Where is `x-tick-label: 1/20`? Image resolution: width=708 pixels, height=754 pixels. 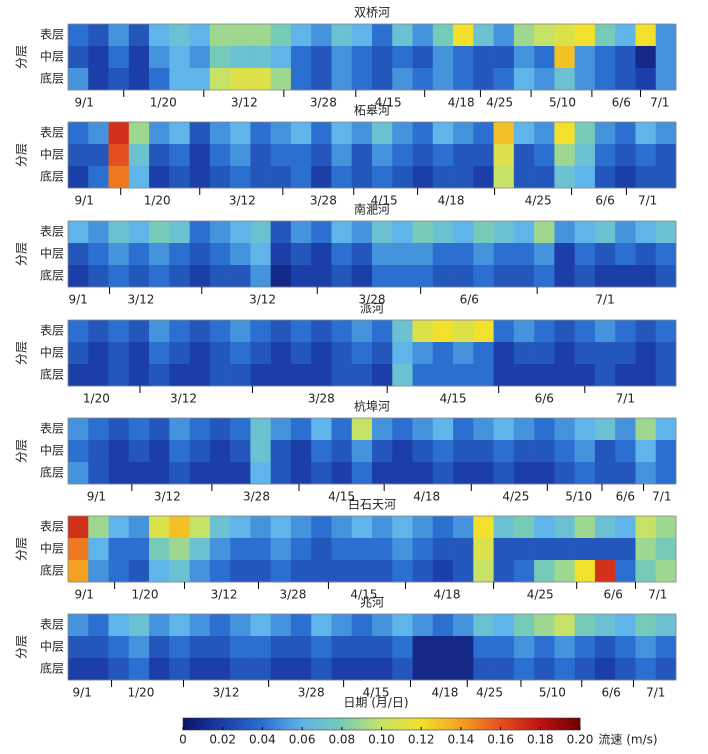 x-tick-label: 1/20 is located at coordinates (163, 103).